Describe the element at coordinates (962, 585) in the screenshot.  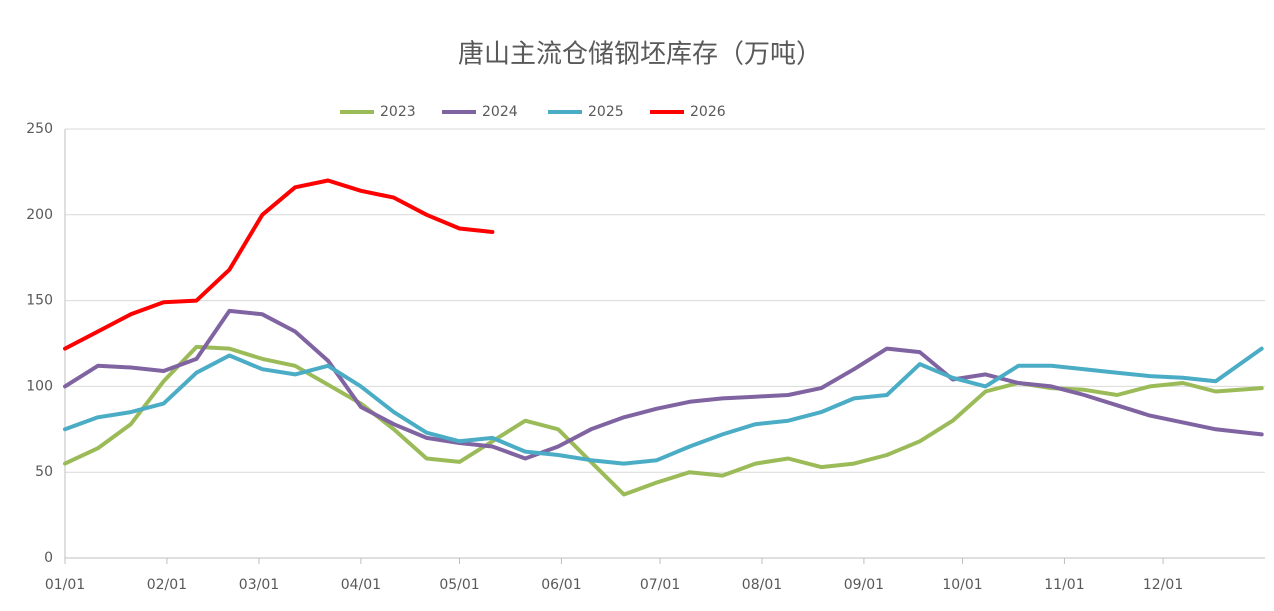
I see `x-tick-label: 10/01` at that location.